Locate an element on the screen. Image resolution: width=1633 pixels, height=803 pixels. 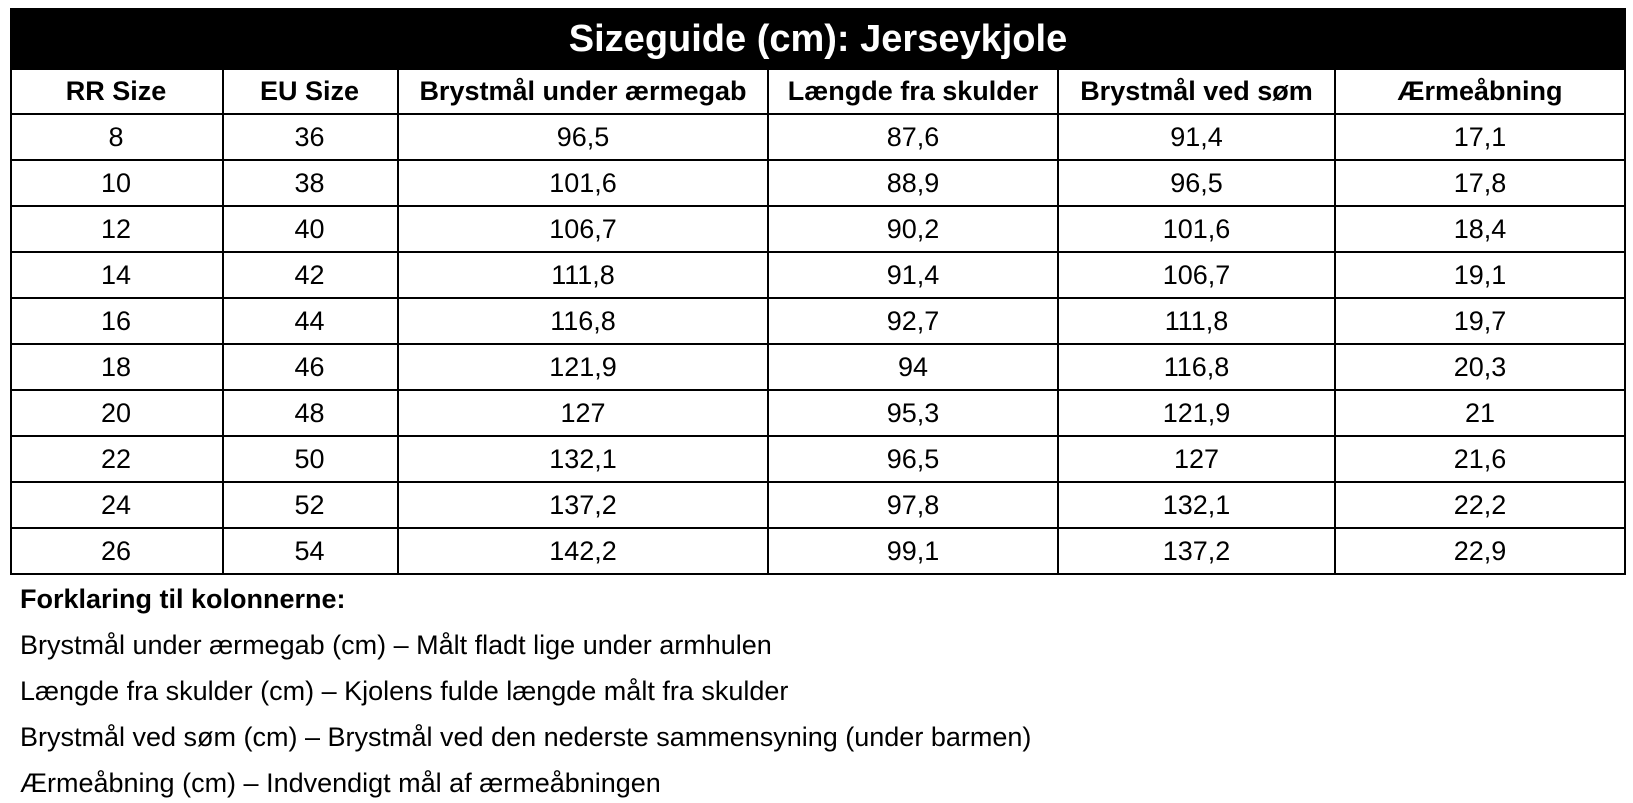
table-cell: 99,1 is located at coordinates (914, 552).